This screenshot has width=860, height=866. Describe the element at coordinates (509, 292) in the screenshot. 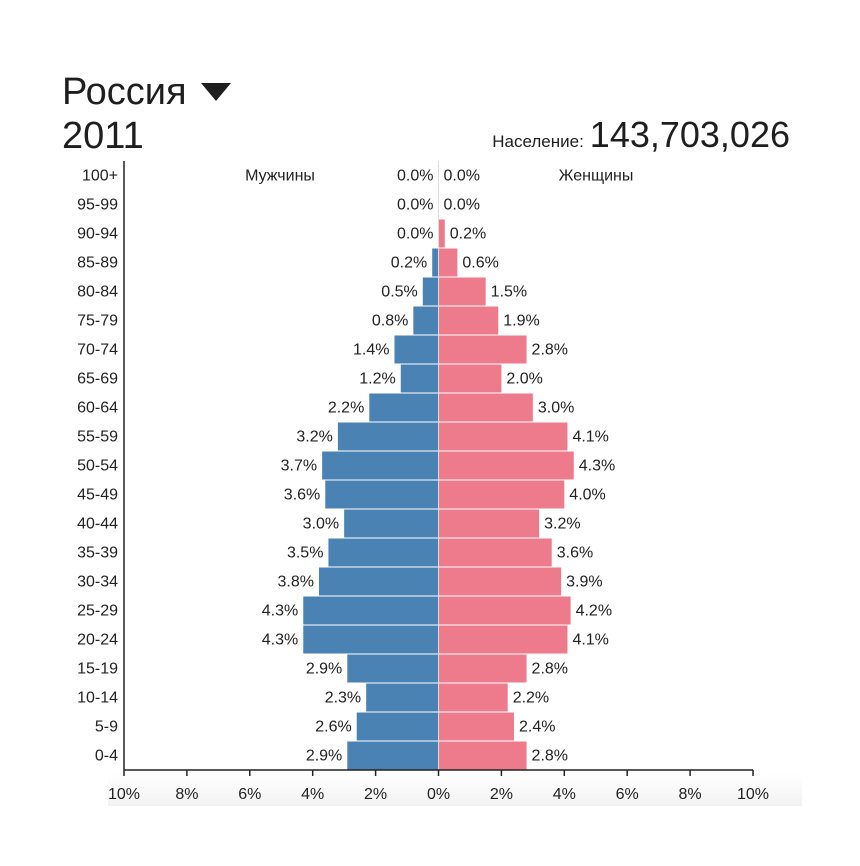

I see `female-value-label: 1.5%` at that location.